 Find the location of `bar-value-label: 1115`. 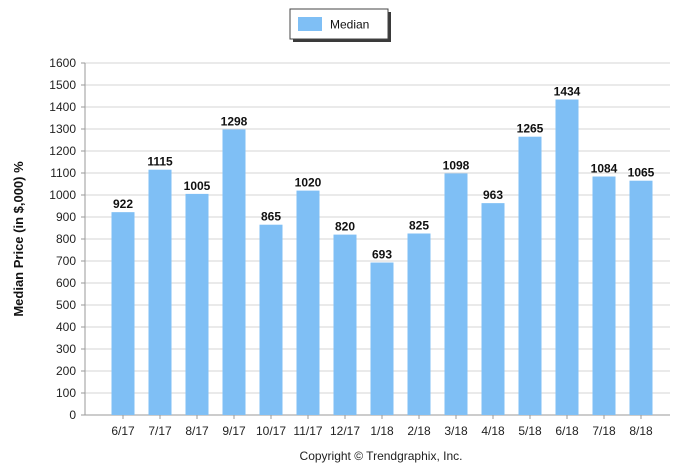

bar-value-label: 1115 is located at coordinates (160, 162).